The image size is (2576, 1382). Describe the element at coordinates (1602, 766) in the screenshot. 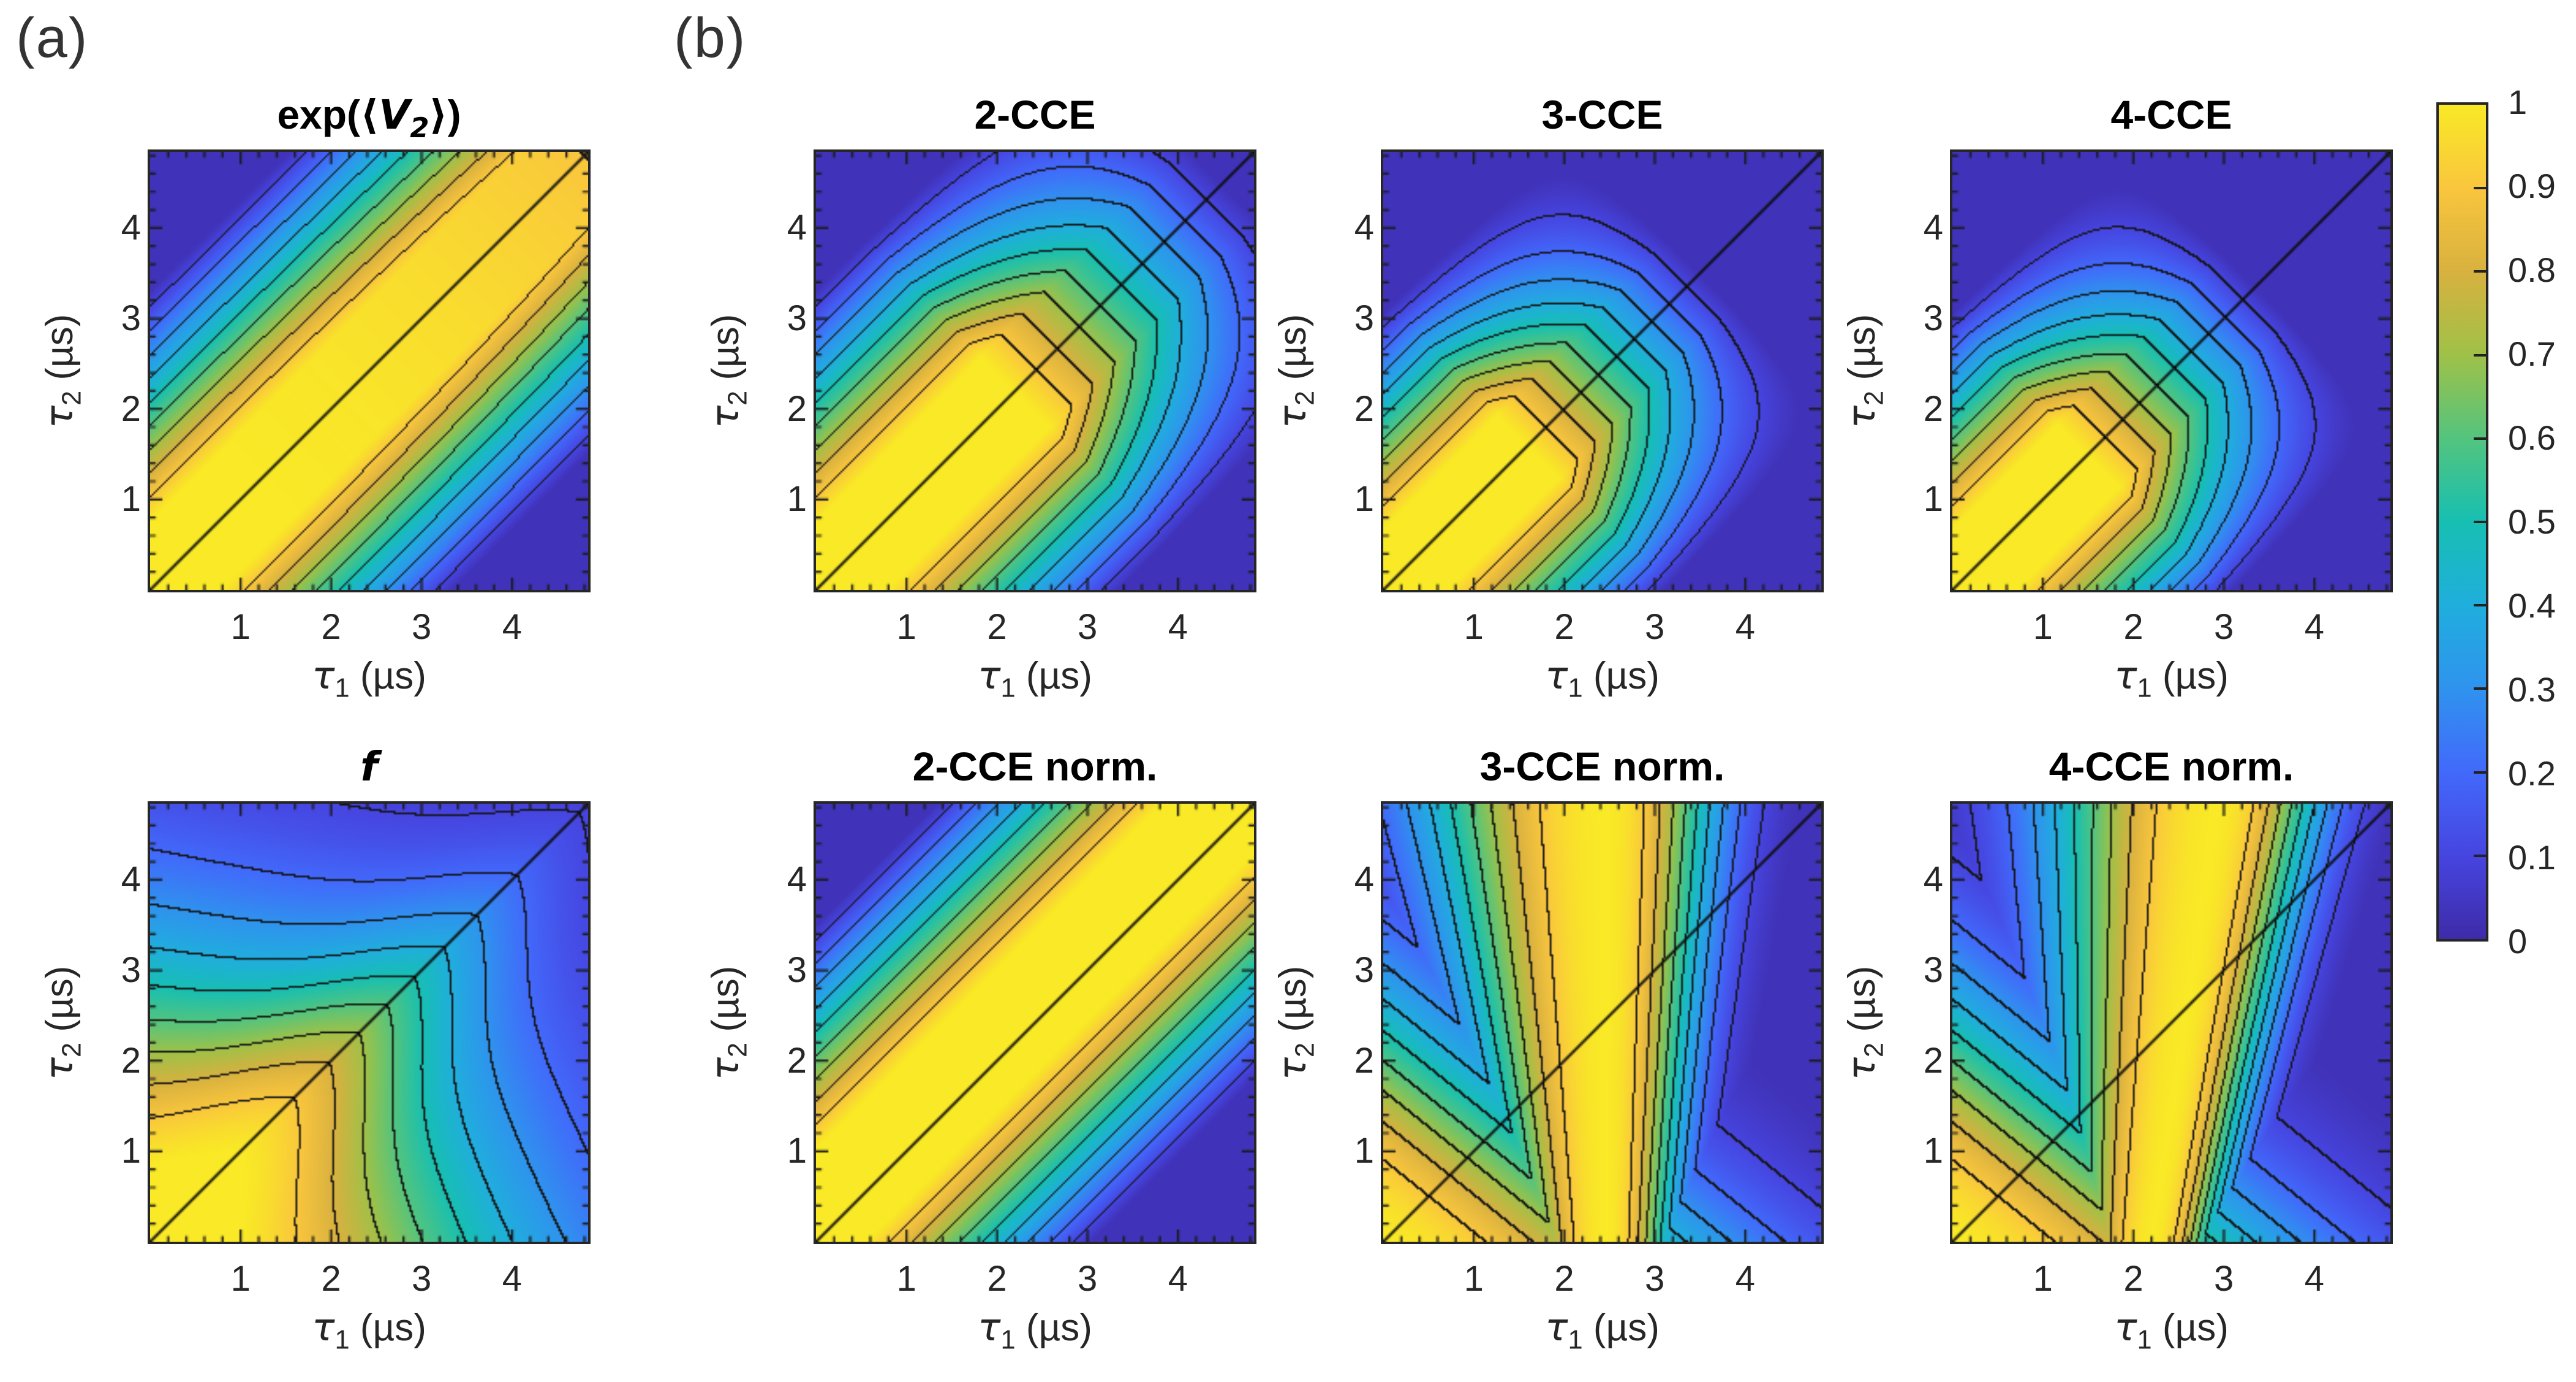

I see `plot-title-cce3_norm: 3-CCE norm.` at that location.